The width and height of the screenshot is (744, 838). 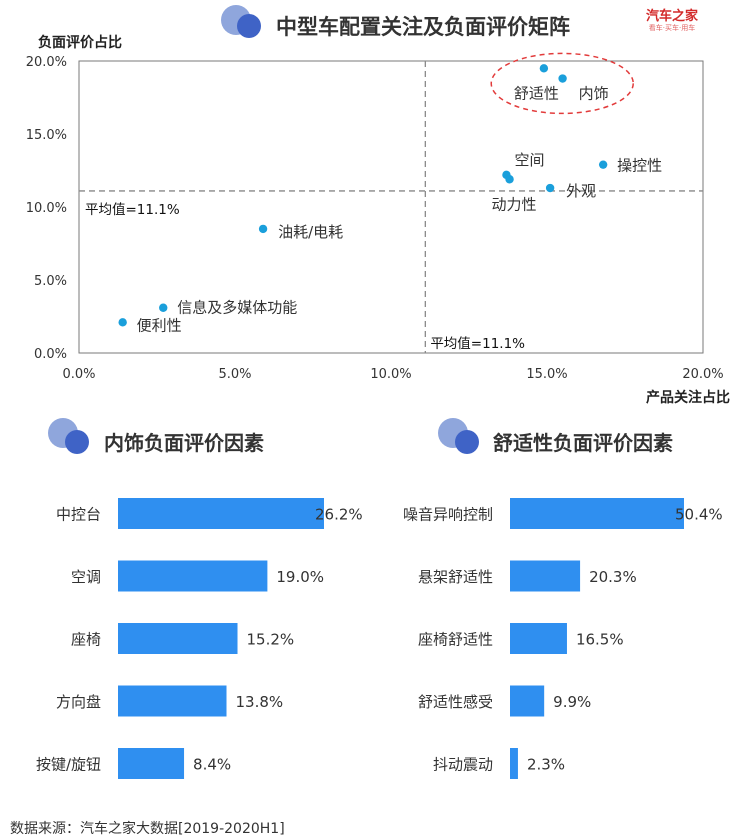 What do you see at coordinates (672, 28) in the screenshot?
I see `logo-subtext: 看车·买车·用车` at bounding box center [672, 28].